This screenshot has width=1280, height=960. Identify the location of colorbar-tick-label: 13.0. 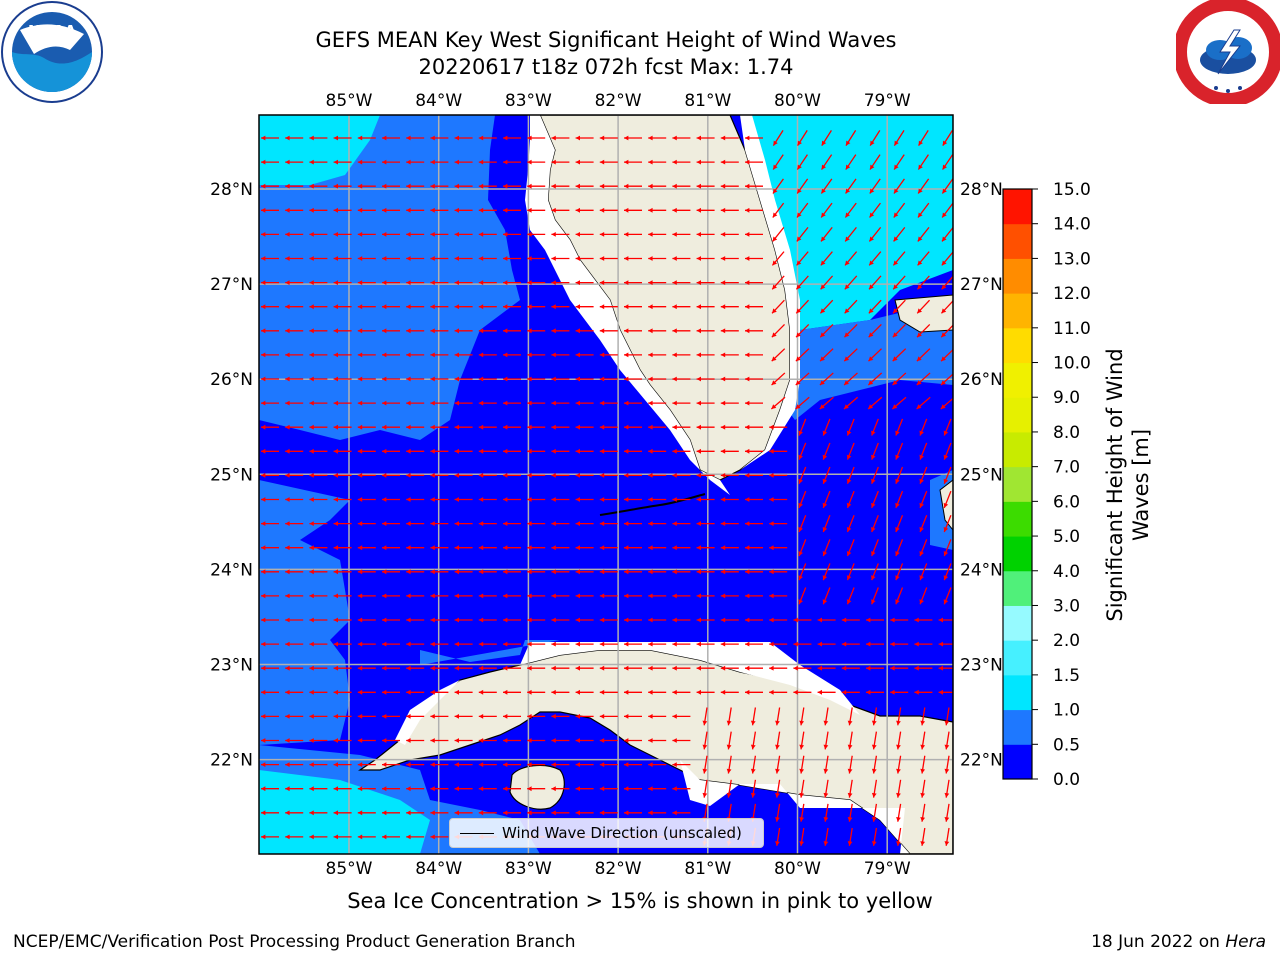
(1072, 259).